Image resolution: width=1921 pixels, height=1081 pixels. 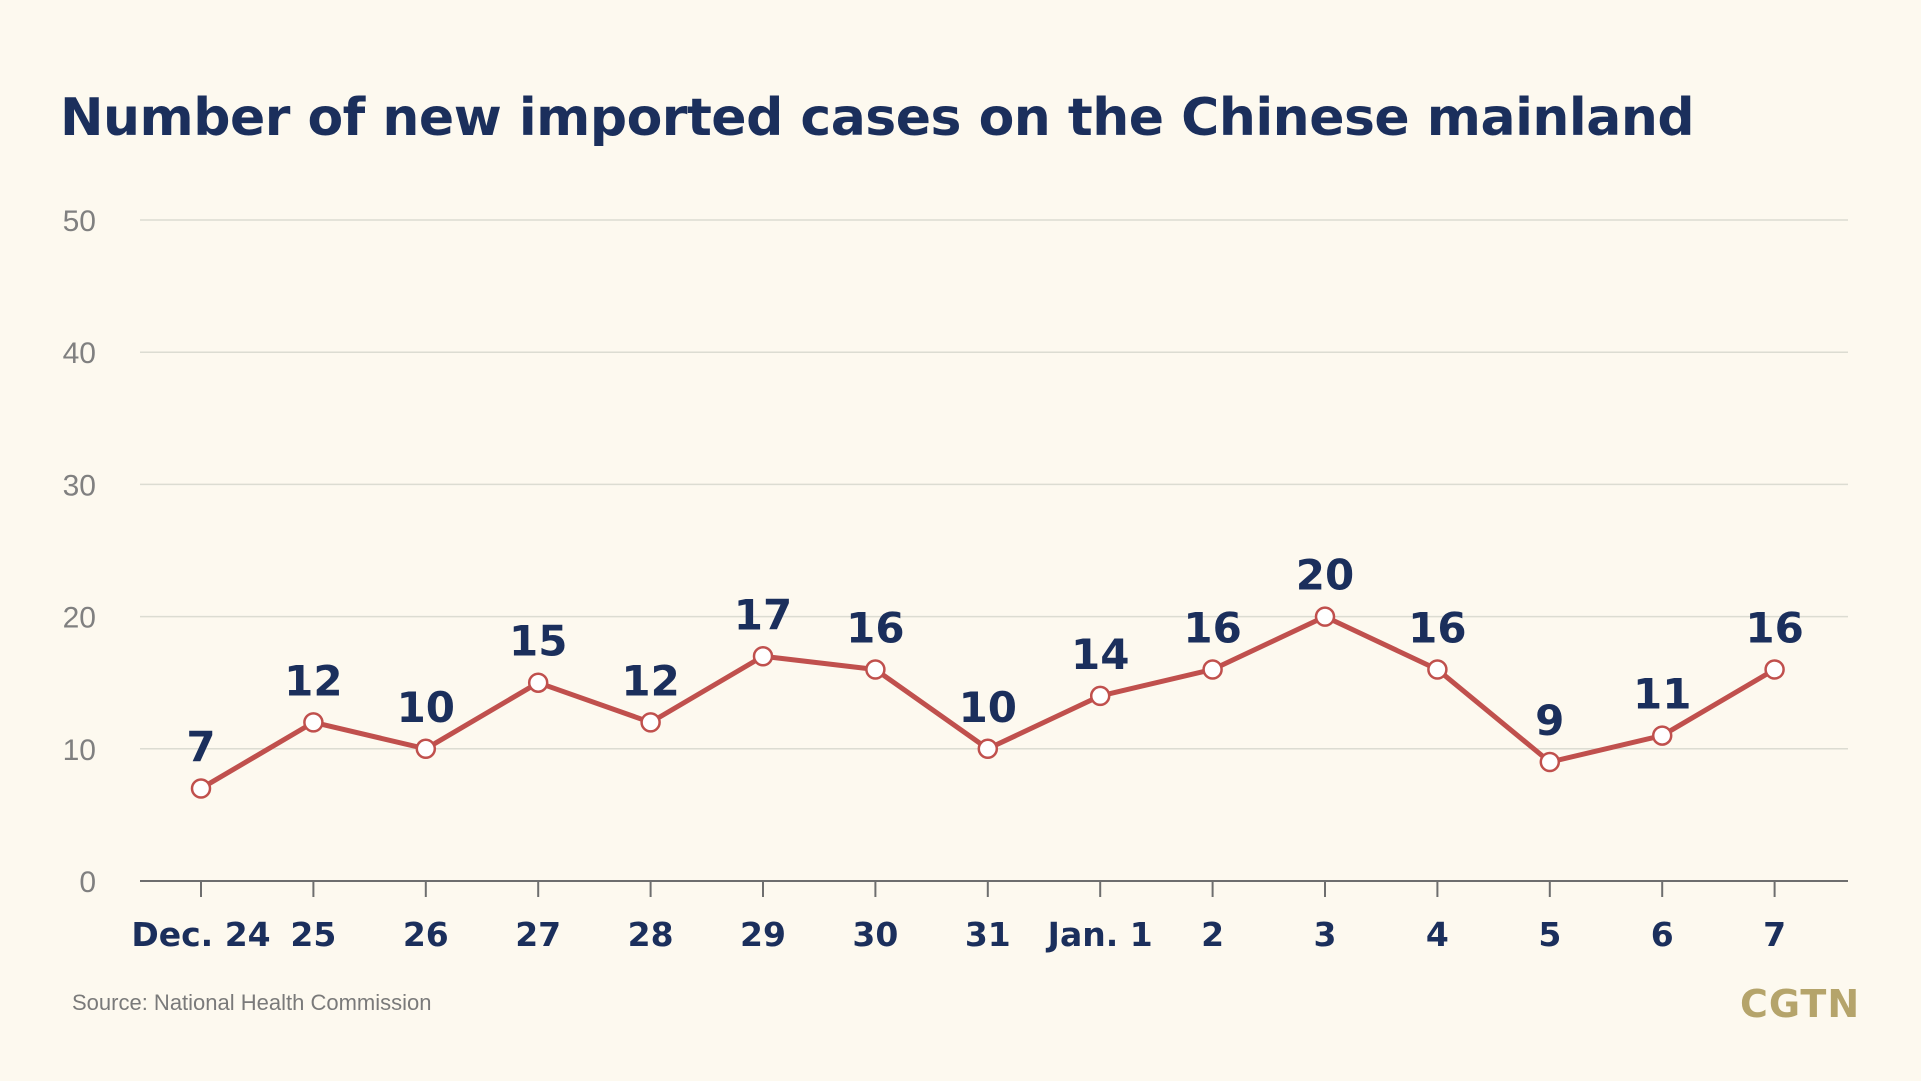 I want to click on data-label: 17, so click(x=763, y=614).